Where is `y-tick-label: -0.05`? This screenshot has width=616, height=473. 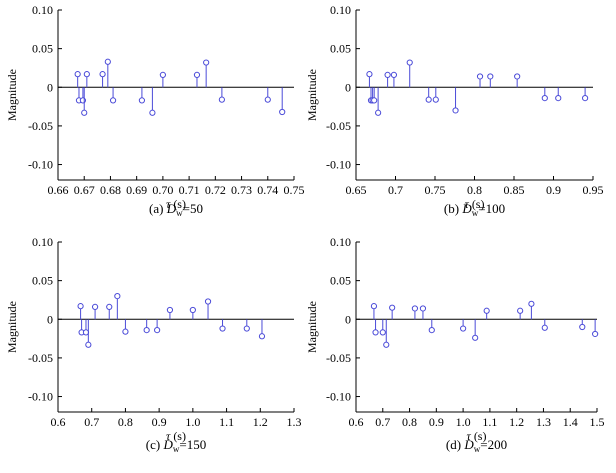 y-tick-label: -0.05 is located at coordinates (40, 358).